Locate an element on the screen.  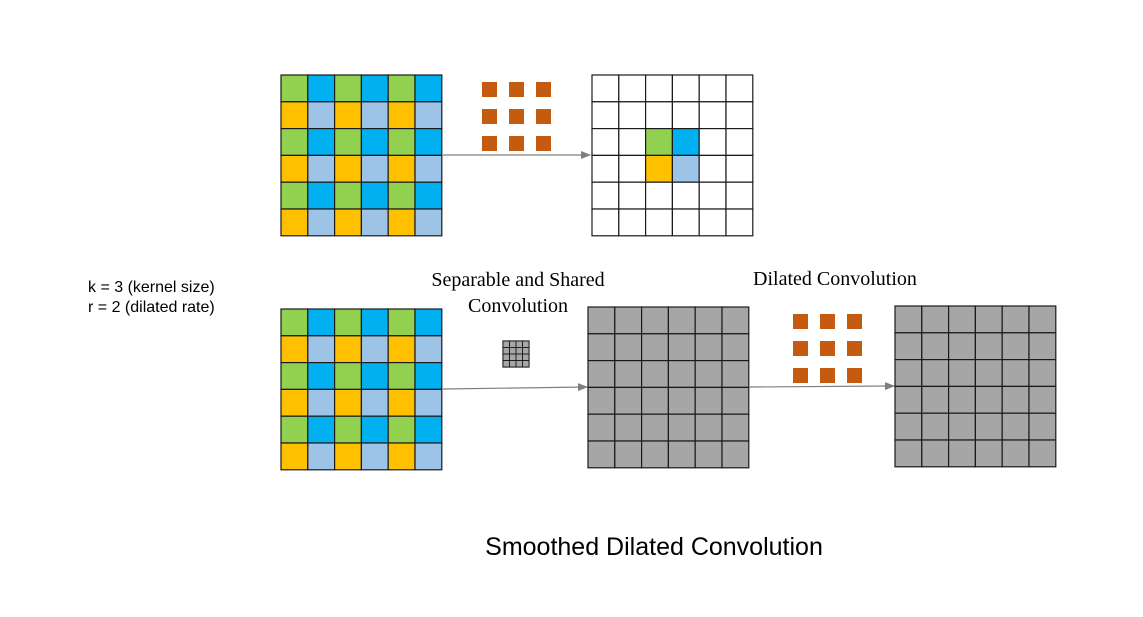
separable-shared-label: Separable and Shared Convolution is located at coordinates (518, 293).